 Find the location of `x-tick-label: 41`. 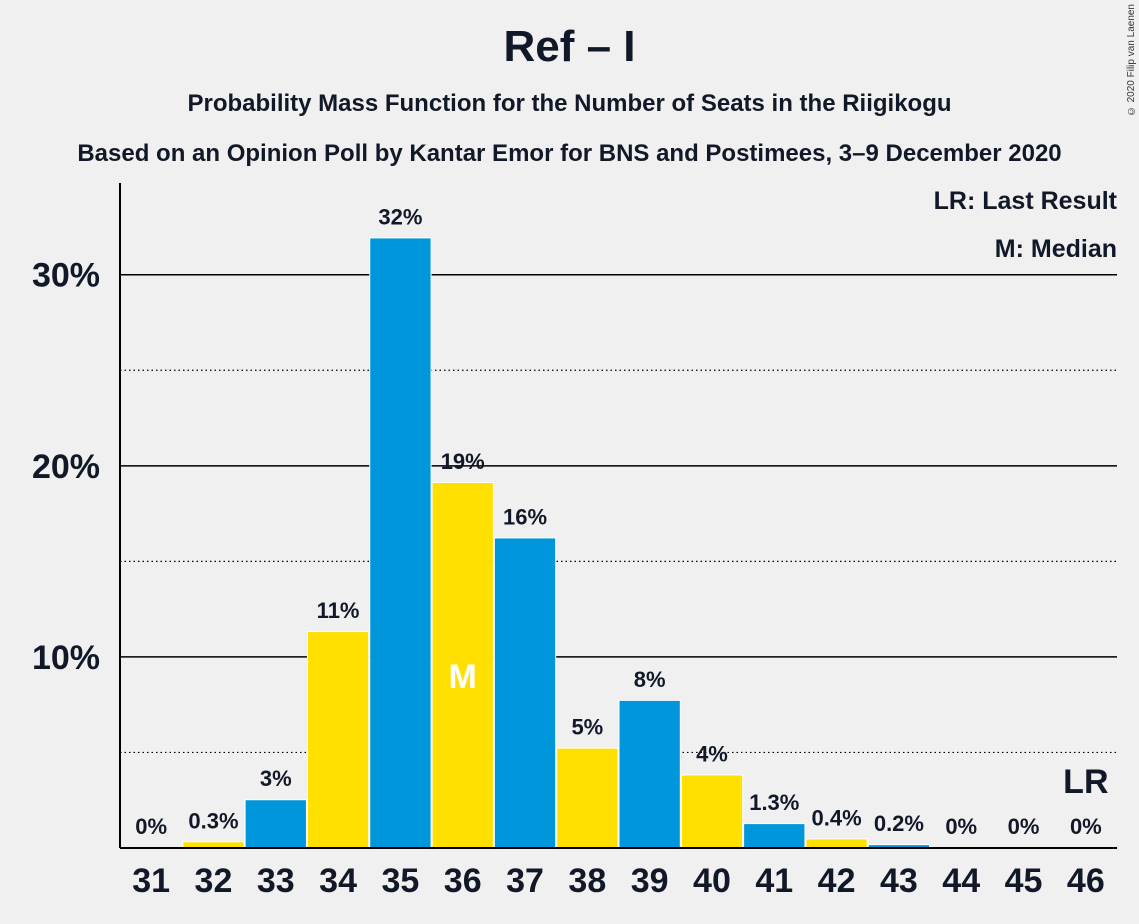

x-tick-label: 41 is located at coordinates (774, 881).